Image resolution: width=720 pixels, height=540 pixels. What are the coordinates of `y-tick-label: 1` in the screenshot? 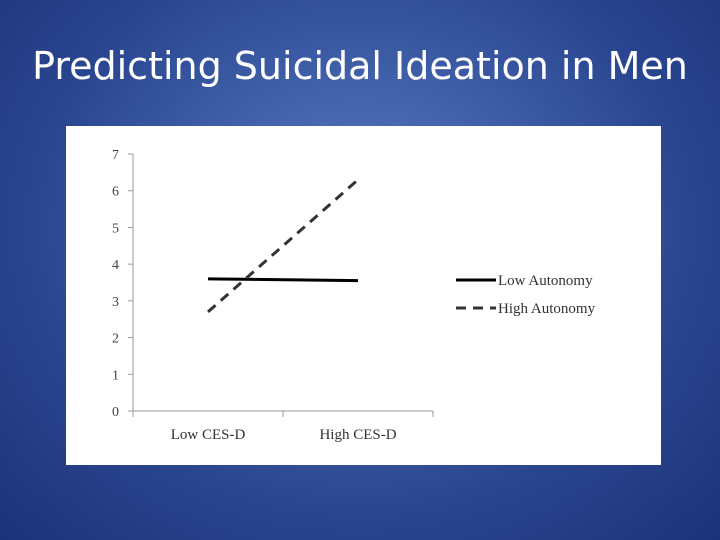 It's located at (115, 375).